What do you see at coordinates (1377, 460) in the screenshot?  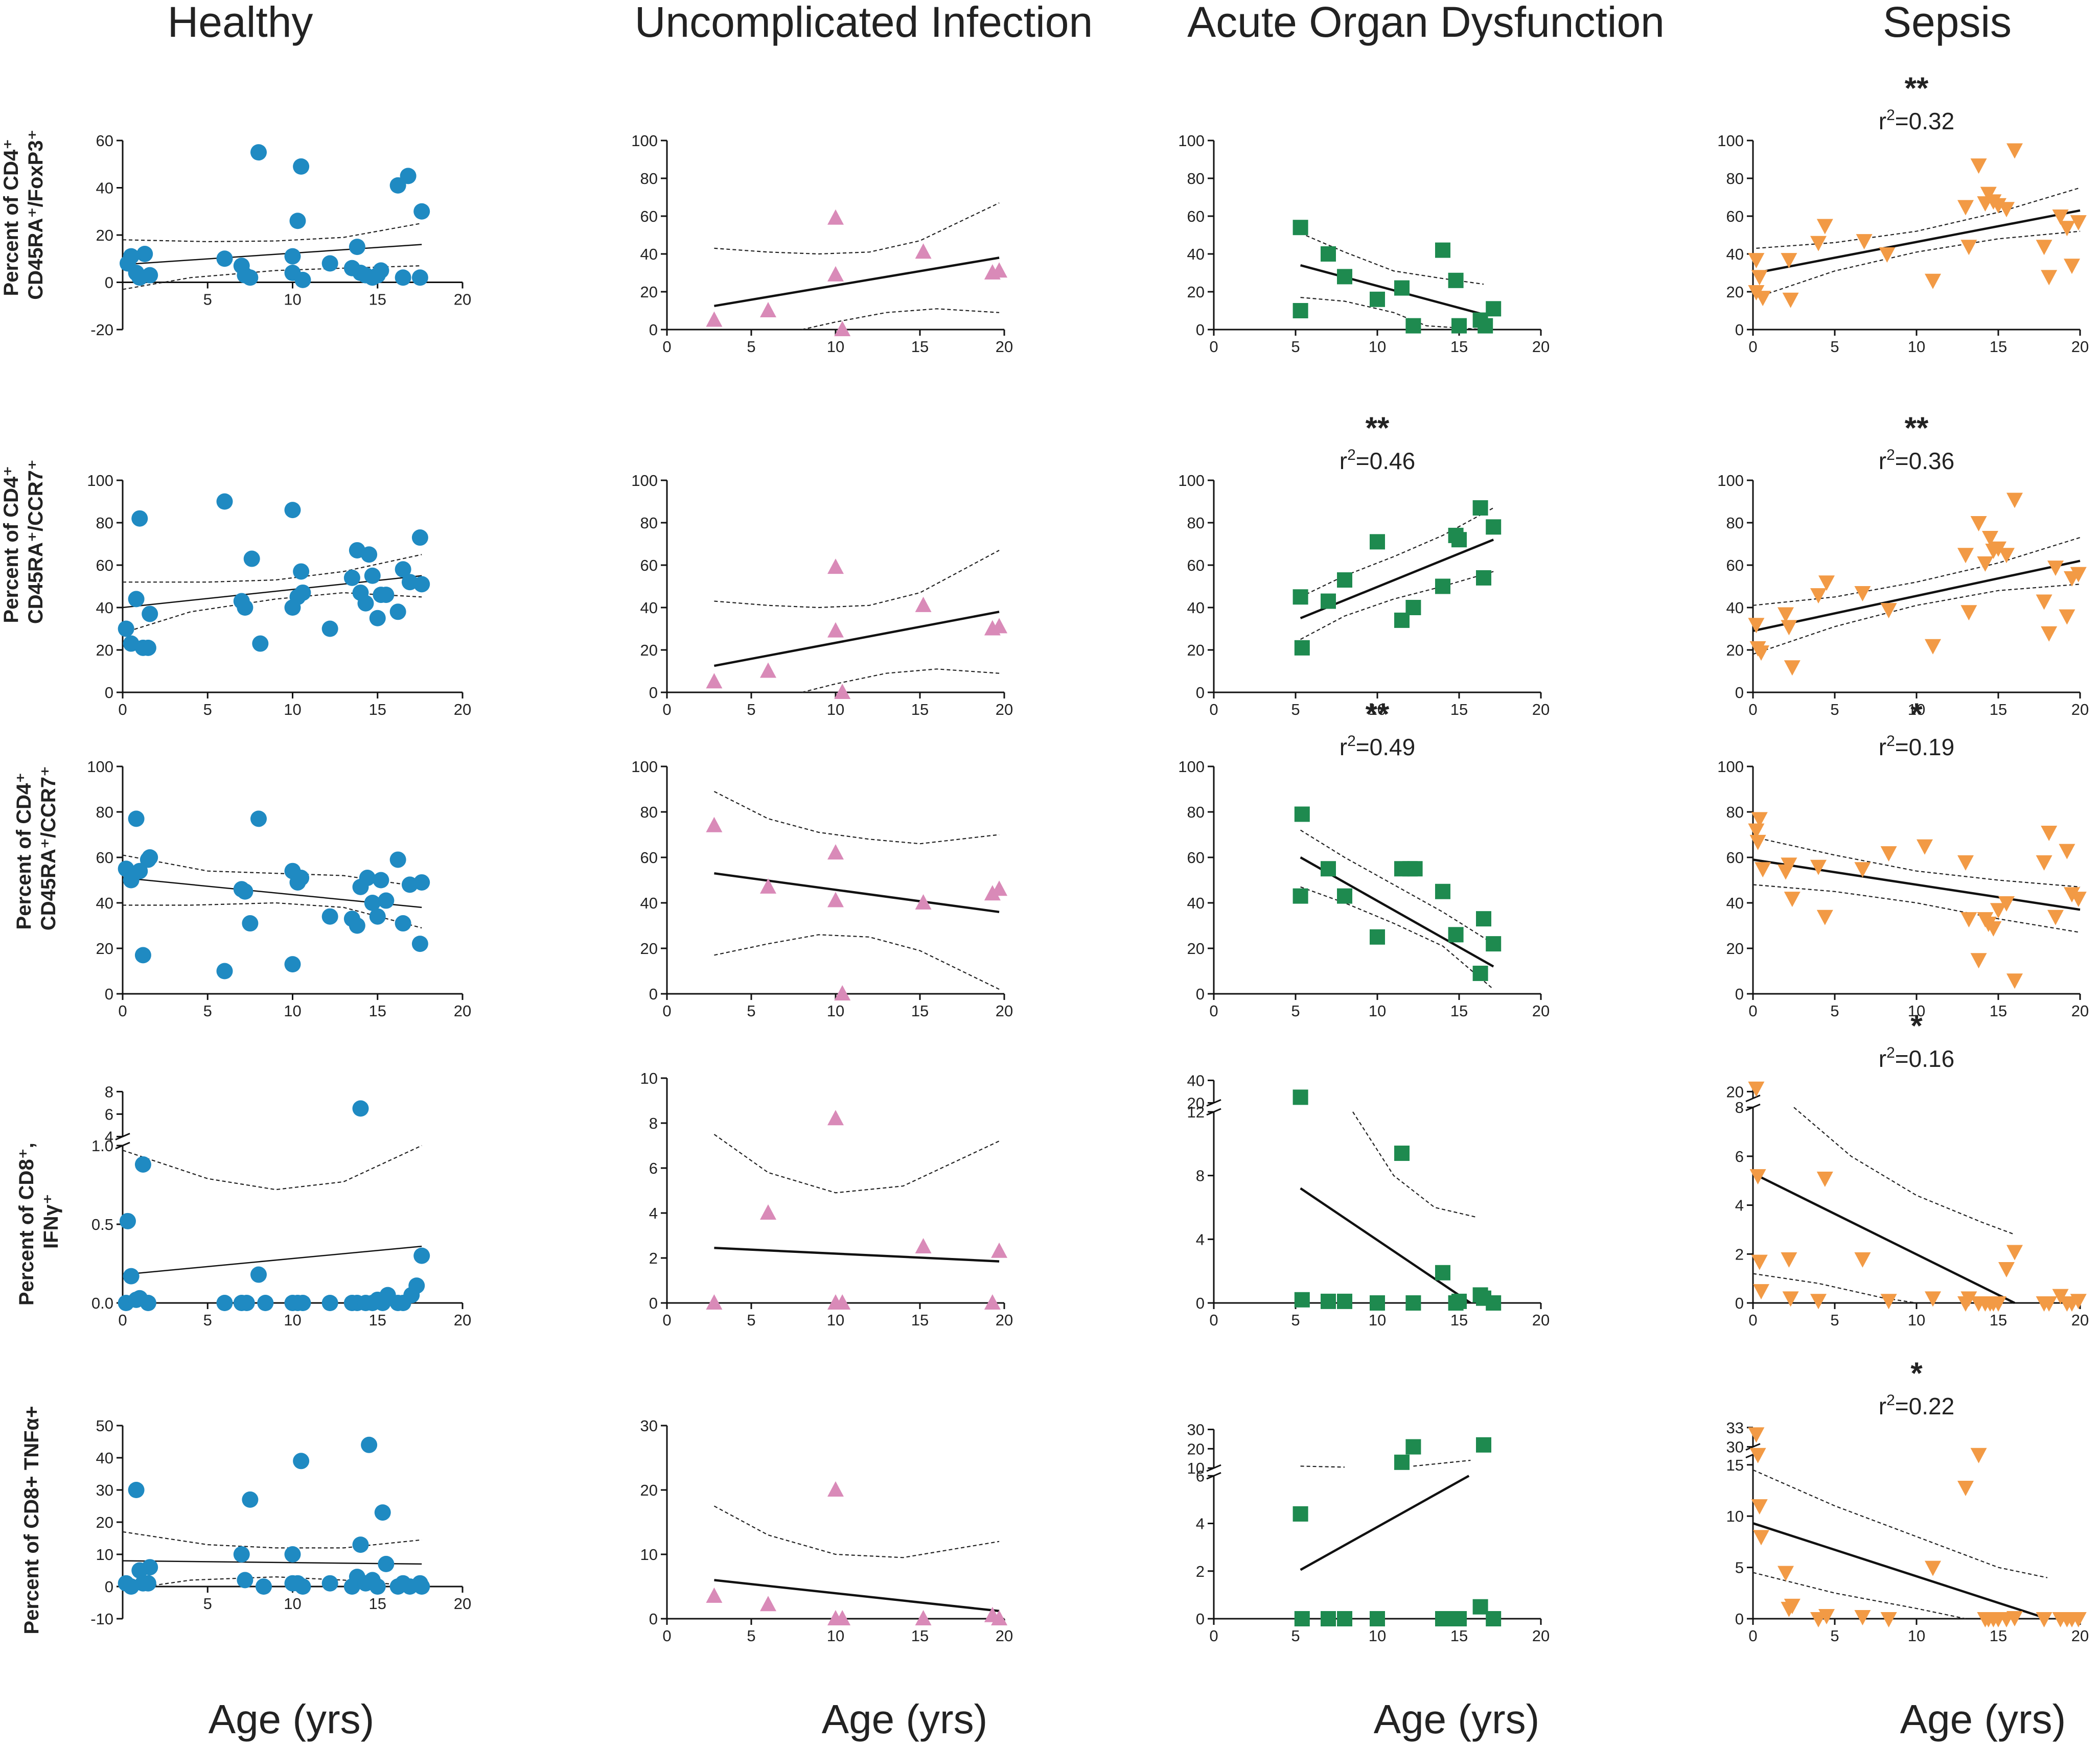 I see `r-squared-label: r2=0.46` at bounding box center [1377, 460].